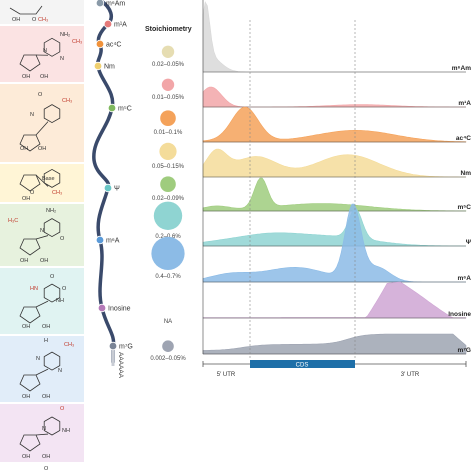 This screenshot has height=473, width=474. Describe the element at coordinates (463, 138) in the screenshot. I see `ridge-label: ac⁴C` at that location.